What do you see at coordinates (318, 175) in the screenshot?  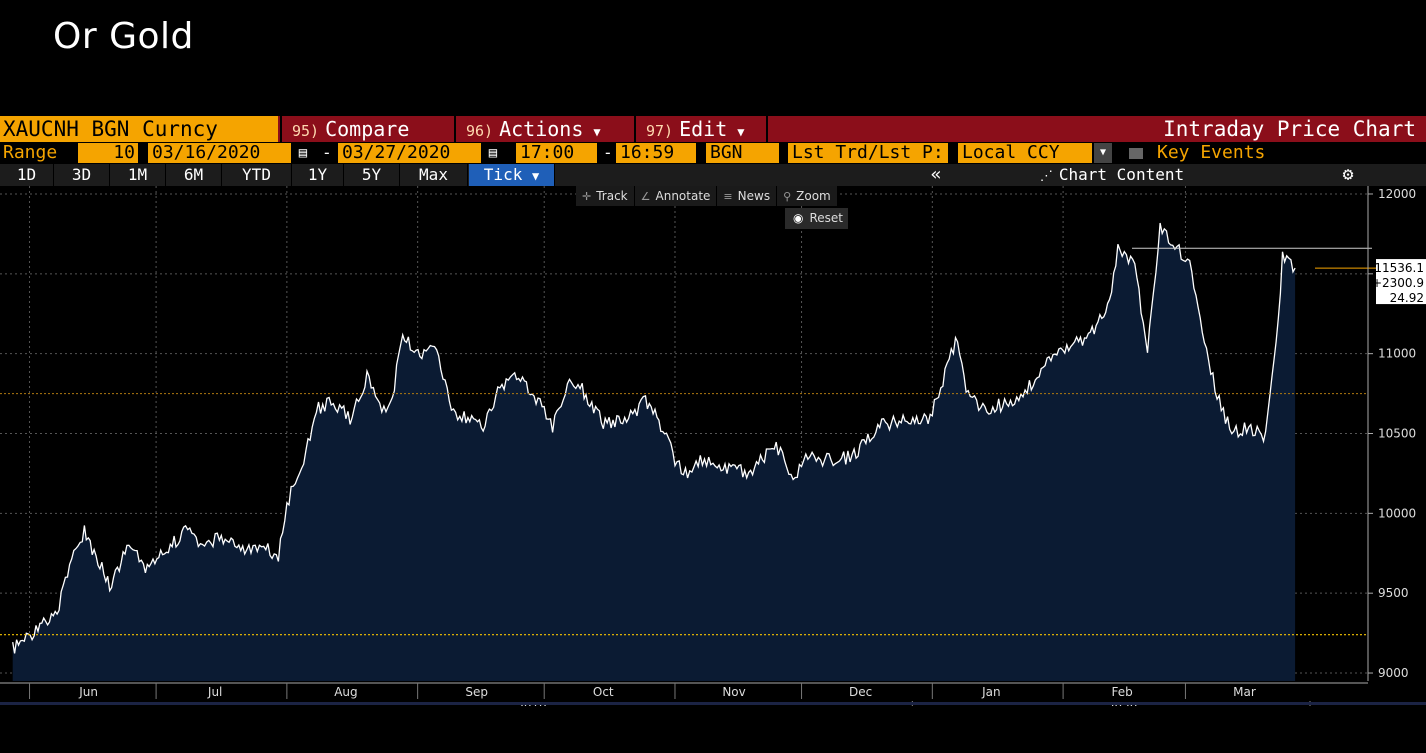 I see `tab-1y: 1Y` at bounding box center [318, 175].